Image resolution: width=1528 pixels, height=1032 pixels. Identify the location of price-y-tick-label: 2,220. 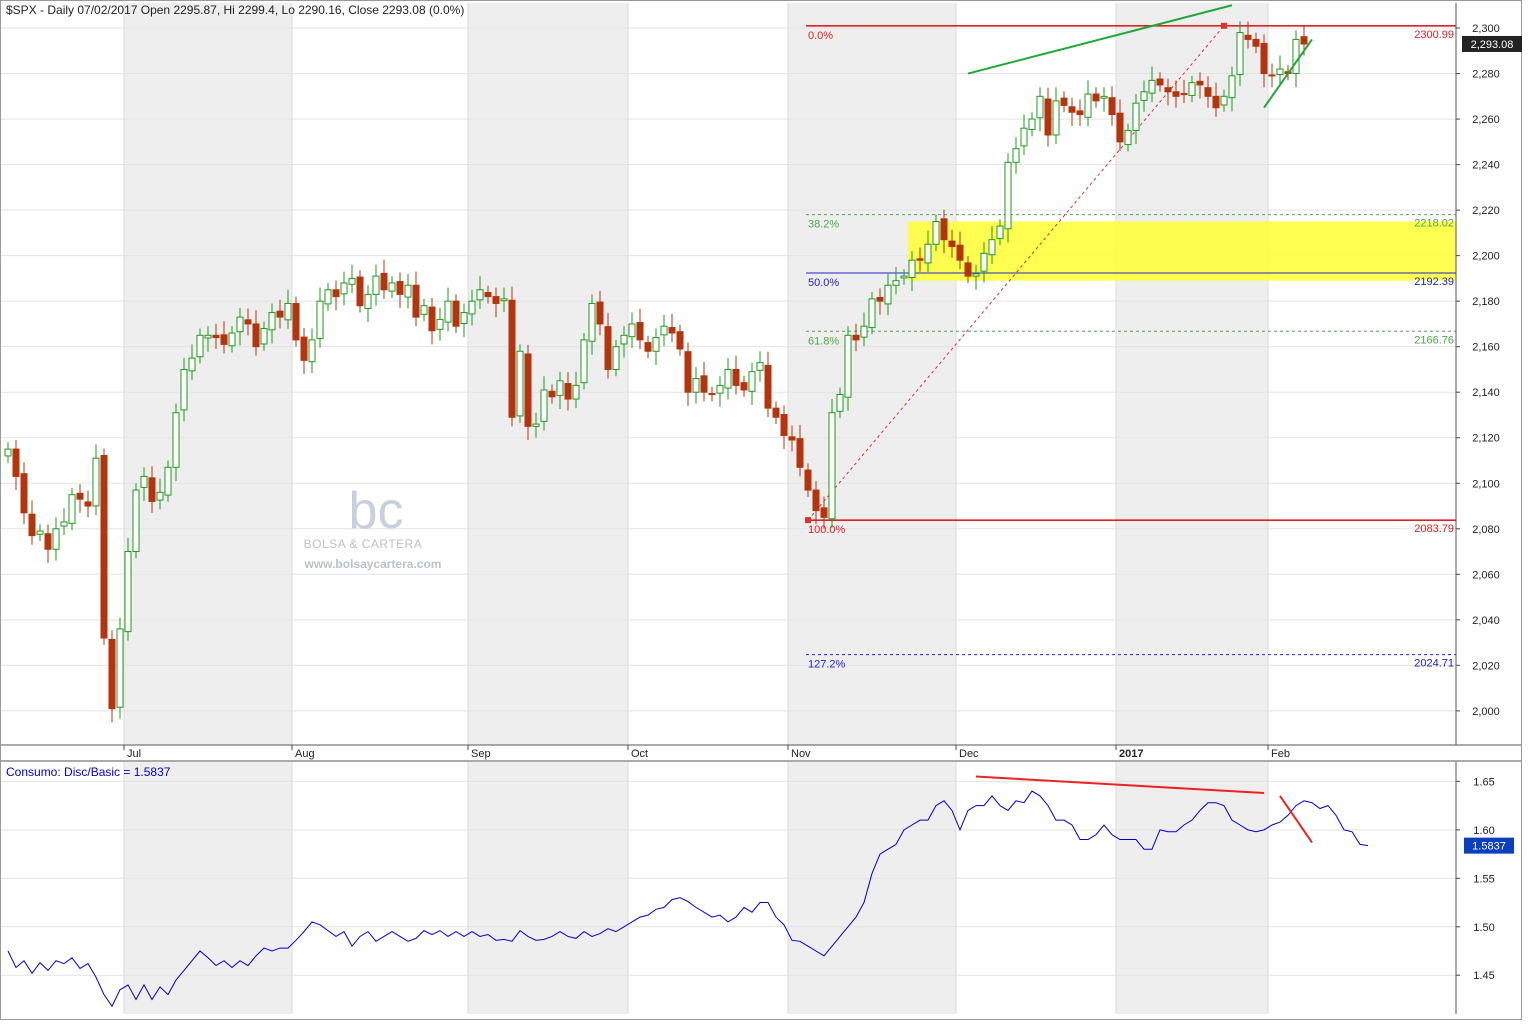
(1486, 211).